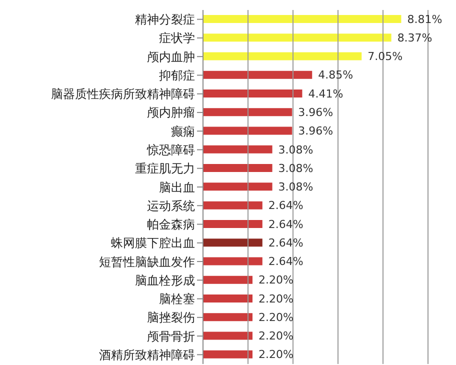 The width and height of the screenshot is (456, 365). I want to click on data-label: 8.37%, so click(414, 37).